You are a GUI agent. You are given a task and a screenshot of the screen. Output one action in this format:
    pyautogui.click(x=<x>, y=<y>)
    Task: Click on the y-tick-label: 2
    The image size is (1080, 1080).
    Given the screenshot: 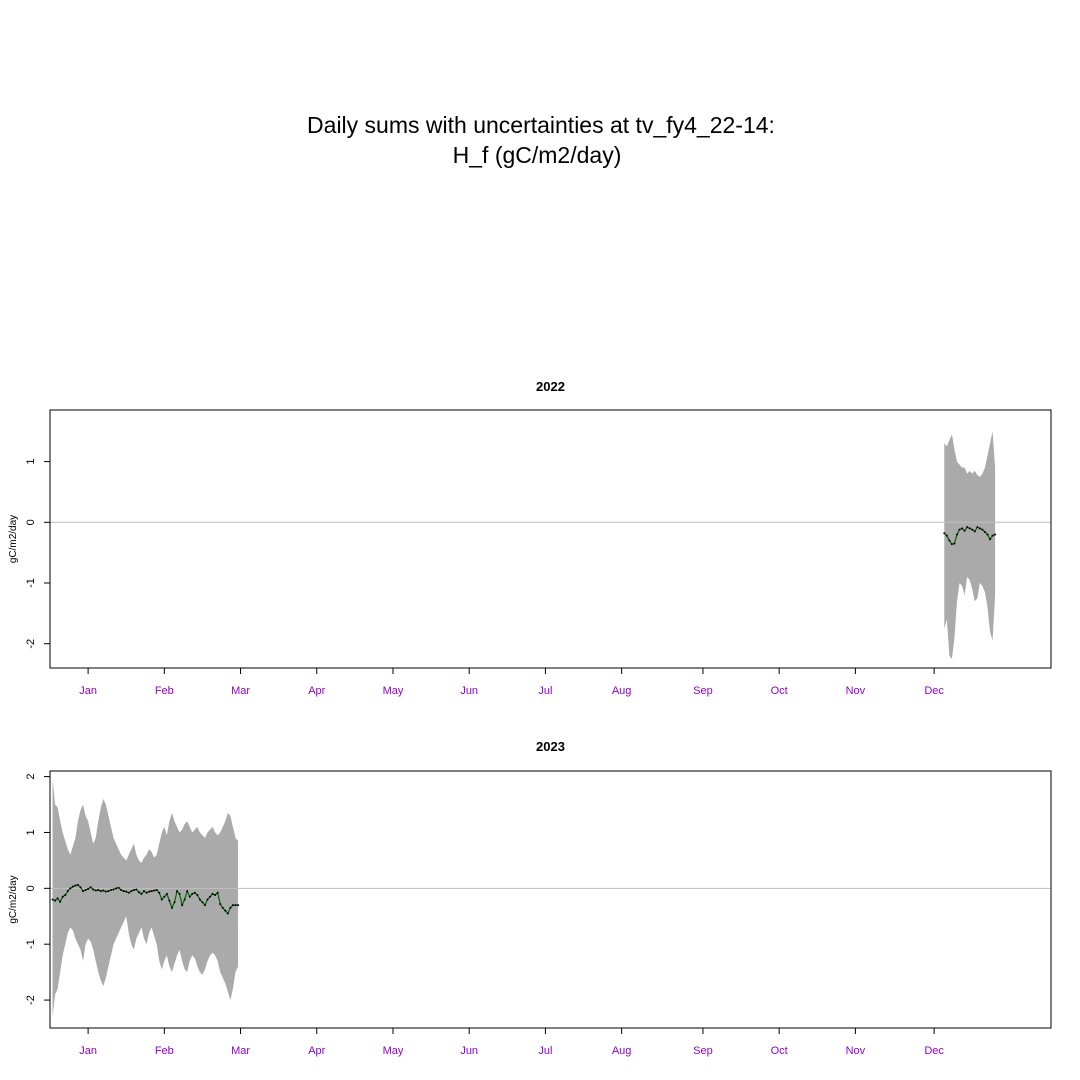 What is the action you would take?
    pyautogui.click(x=31, y=777)
    